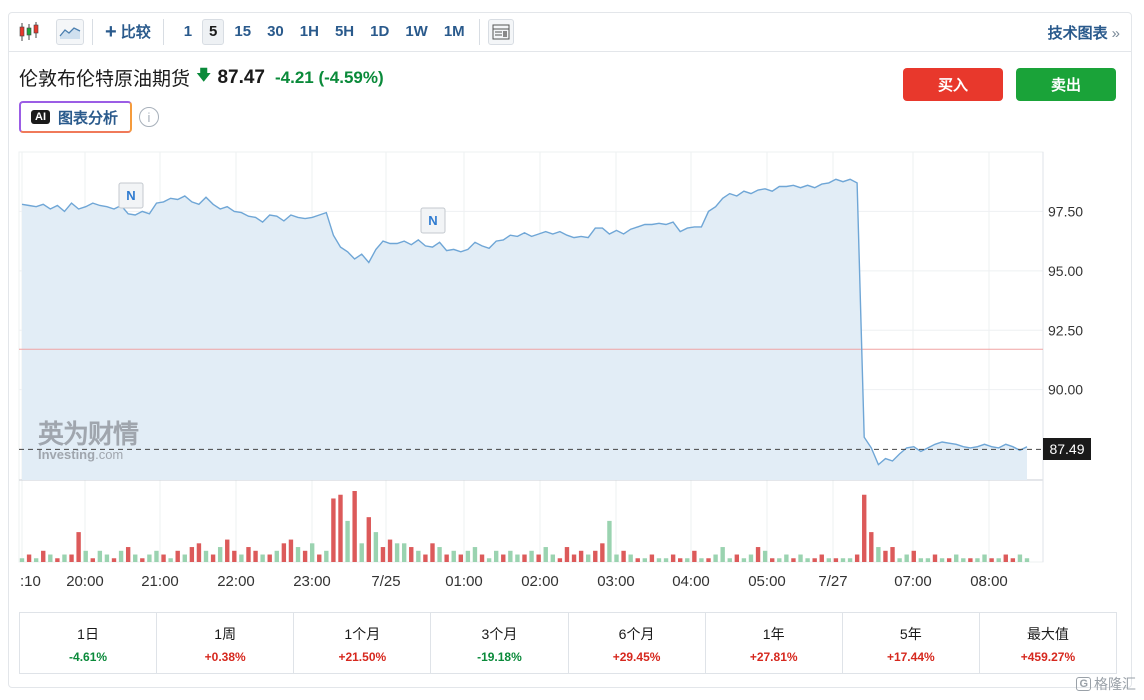 This screenshot has width=1144, height=700. Describe the element at coordinates (309, 31) in the screenshot. I see `interval-1h: 1H` at that location.